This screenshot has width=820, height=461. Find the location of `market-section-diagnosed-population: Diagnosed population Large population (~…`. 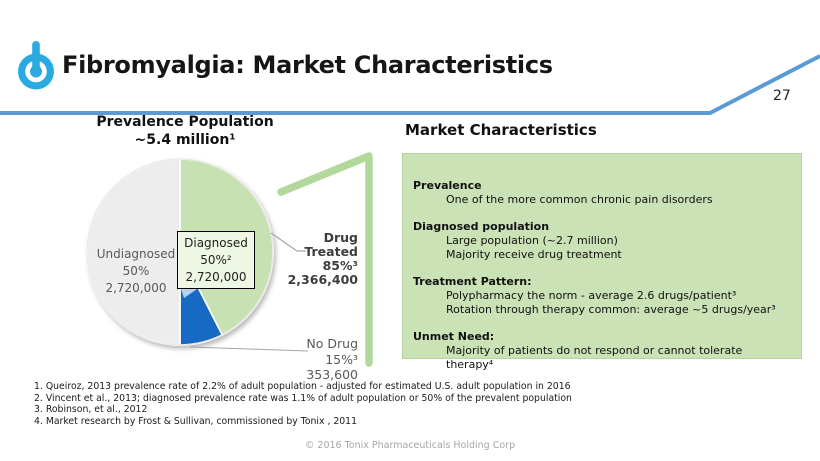

market-section-diagnosed-population: Diagnosed population Large population (~… is located at coordinates (602, 241).